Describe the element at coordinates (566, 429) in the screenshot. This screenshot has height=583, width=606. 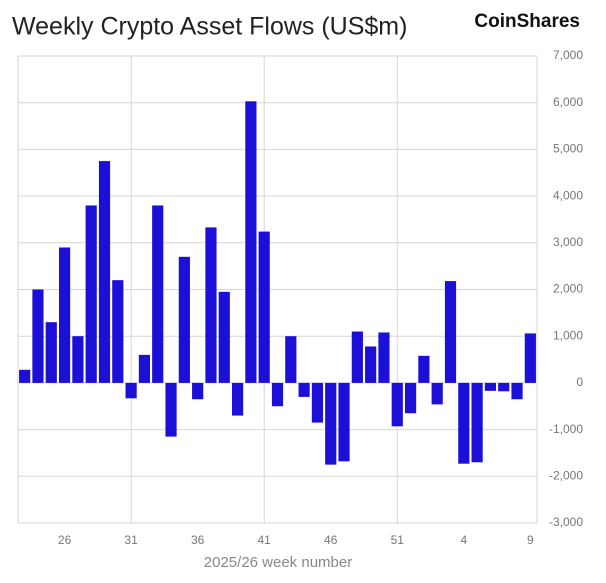
I see `y-tick-label: -1,000` at that location.